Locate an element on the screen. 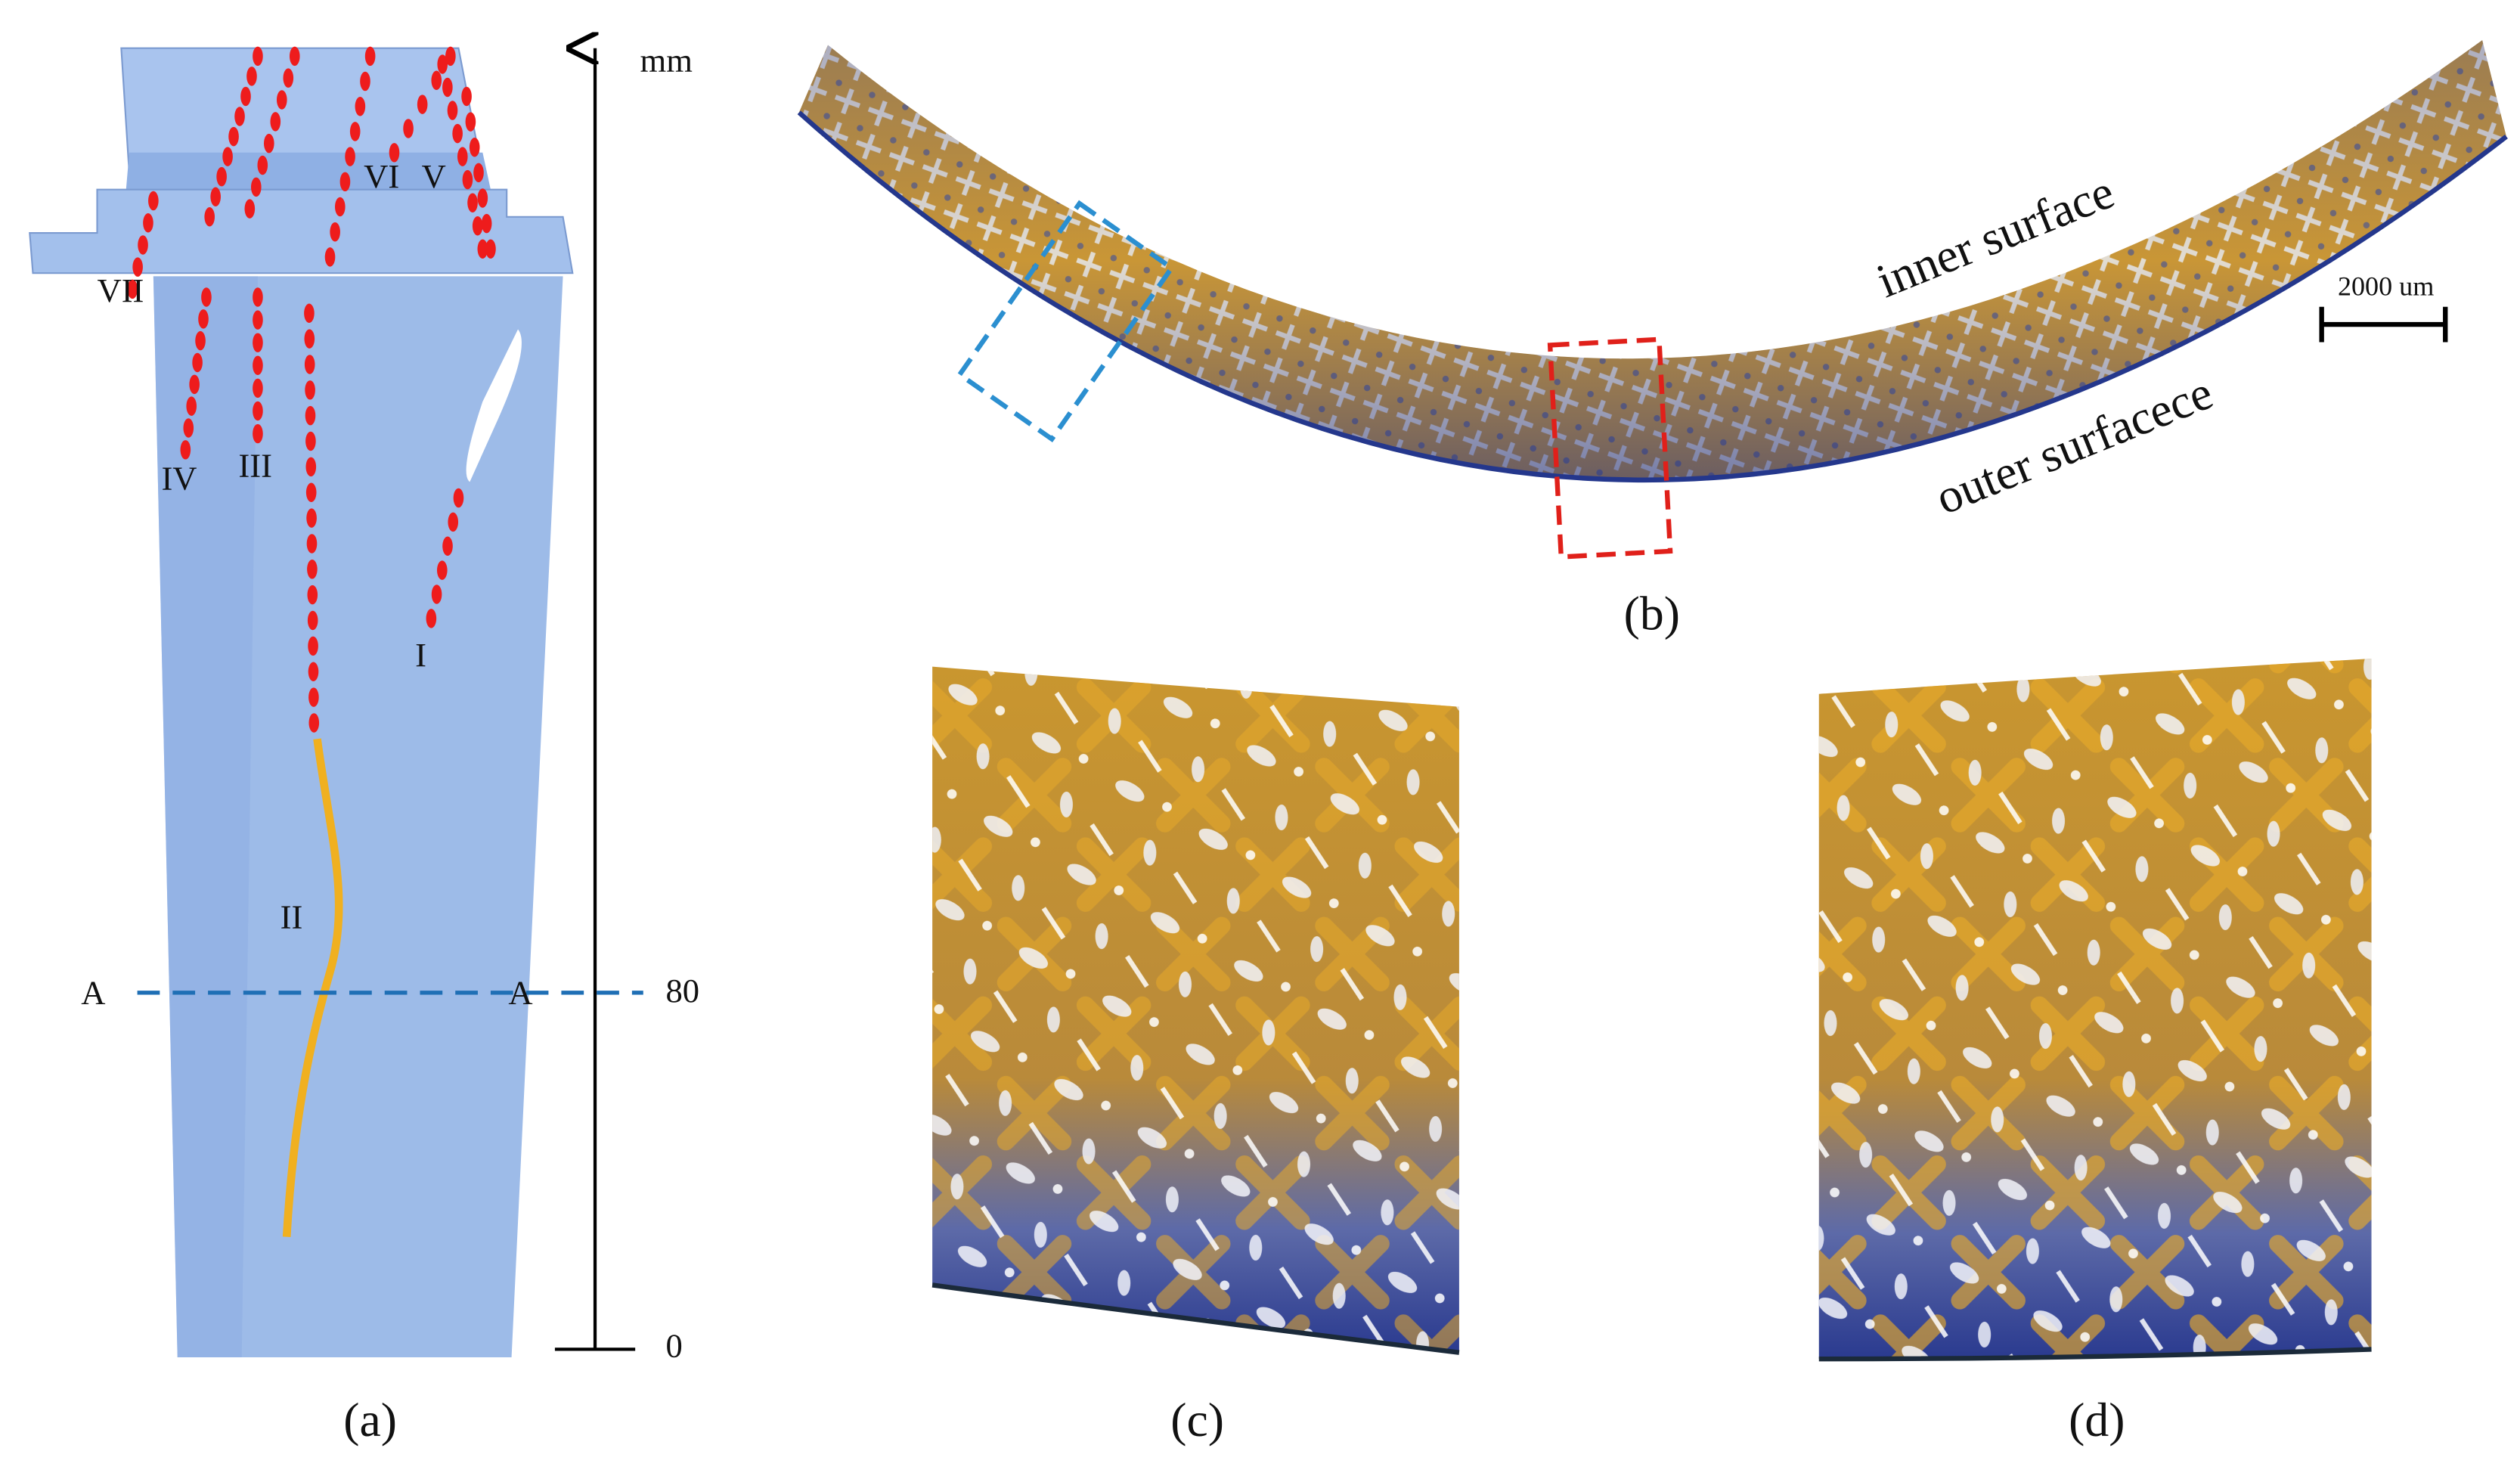 The image size is (2520, 1473). axis-tick-label: 80 is located at coordinates (683, 991).